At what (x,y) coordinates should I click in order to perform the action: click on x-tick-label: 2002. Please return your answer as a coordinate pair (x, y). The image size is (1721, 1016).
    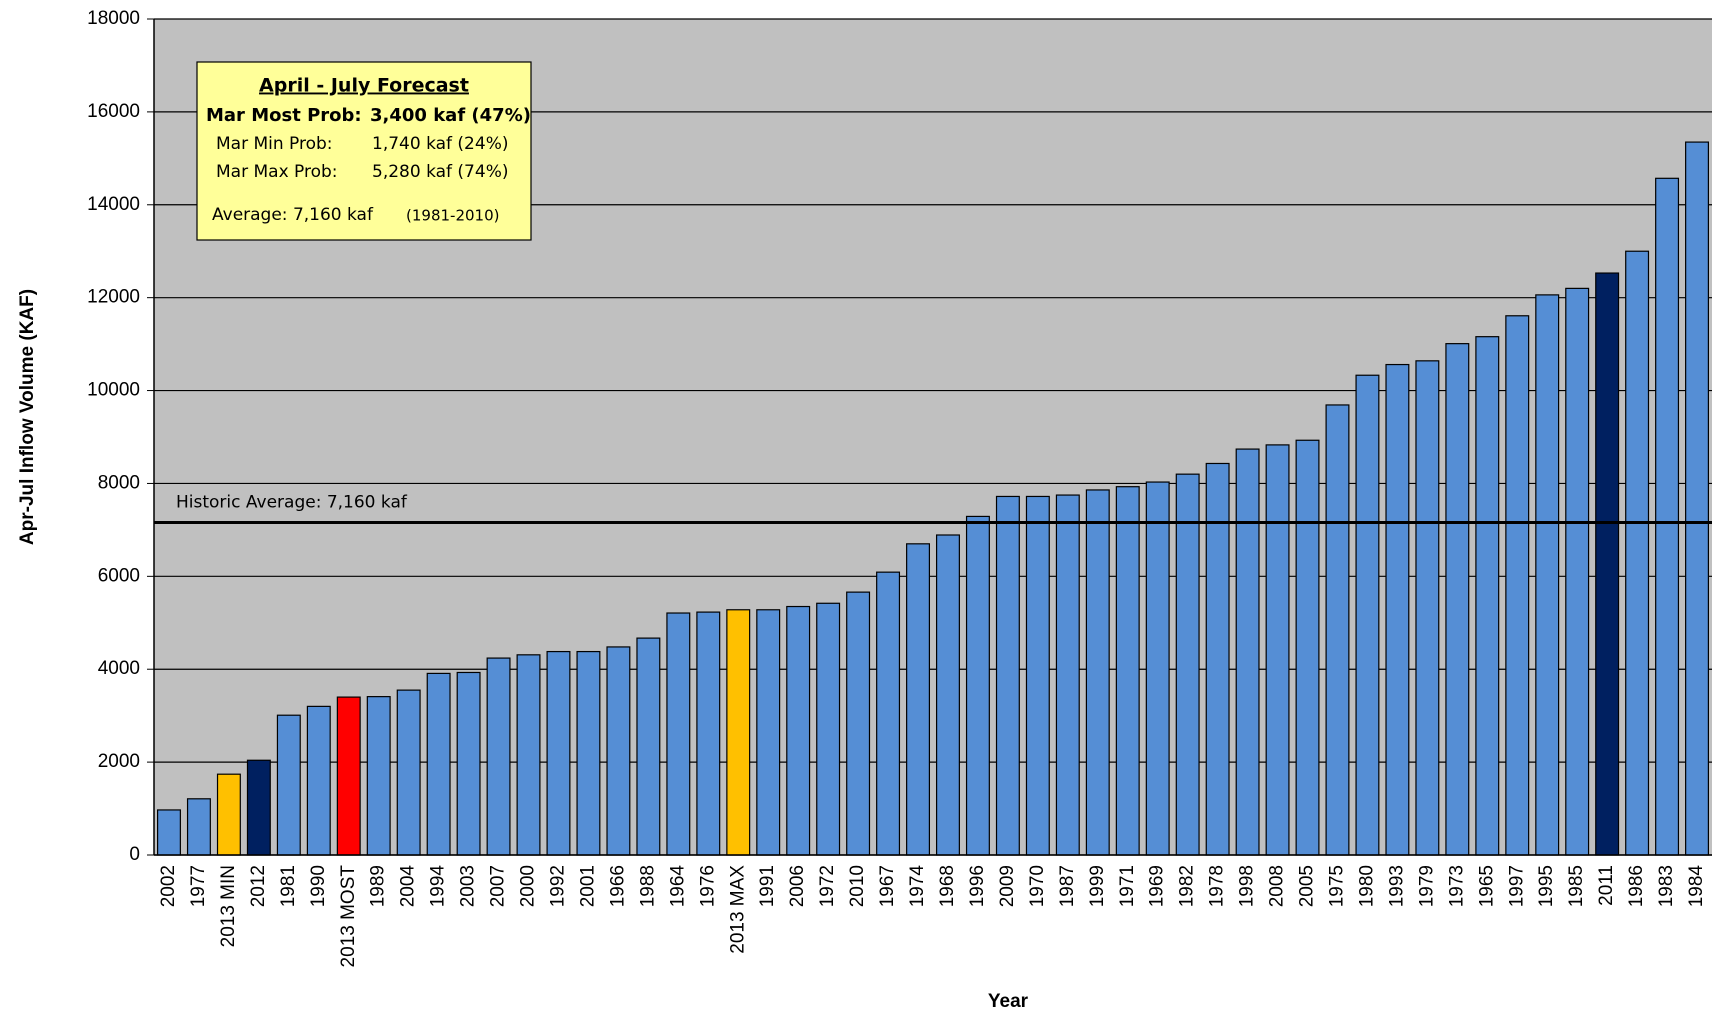
    Looking at the image, I should click on (168, 886).